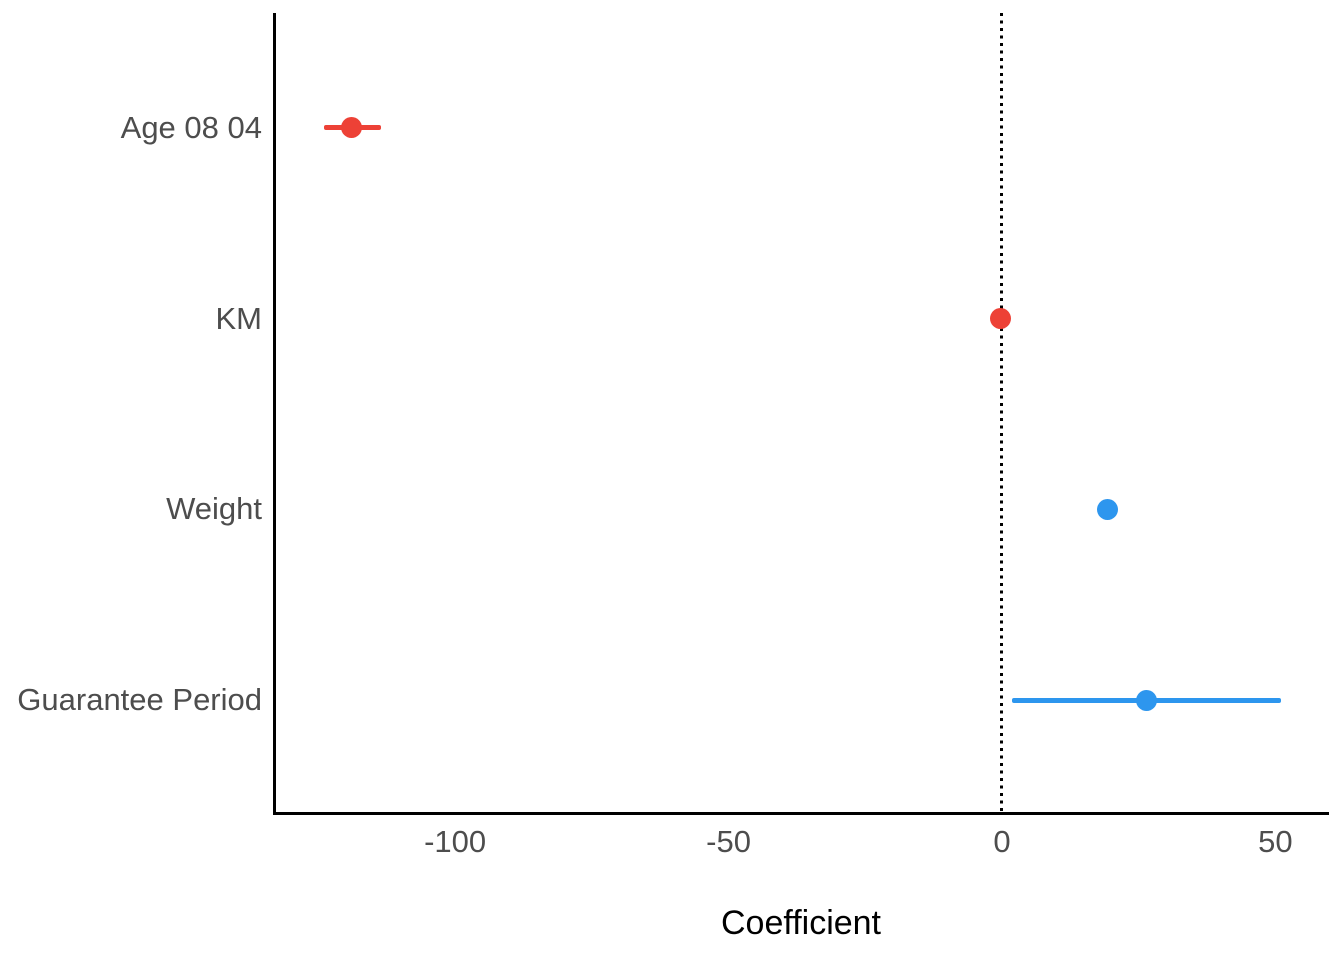 The height and width of the screenshot is (960, 1344). What do you see at coordinates (801, 923) in the screenshot?
I see `x-axis-title: Coefficient` at bounding box center [801, 923].